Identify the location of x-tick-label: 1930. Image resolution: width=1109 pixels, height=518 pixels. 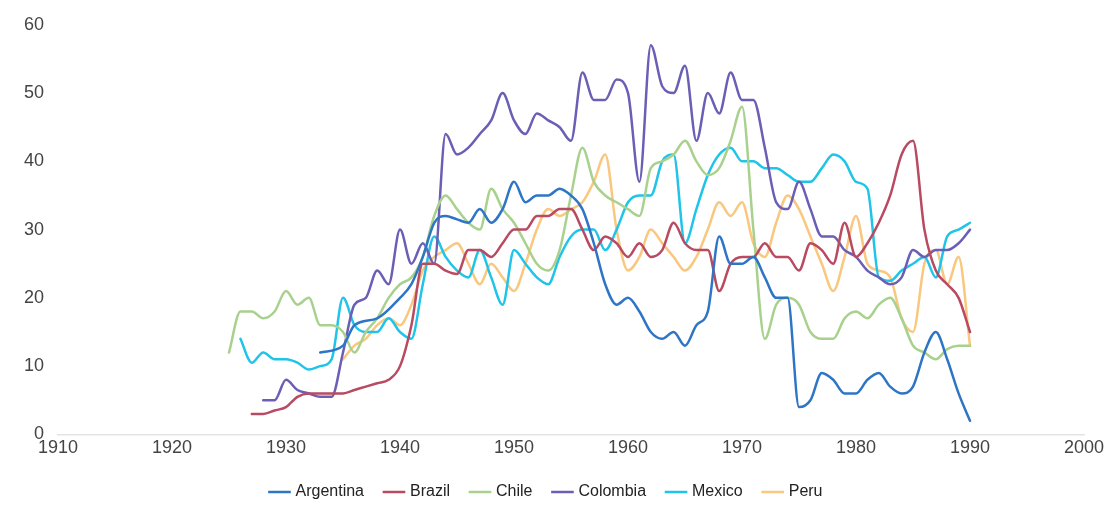
(286, 447).